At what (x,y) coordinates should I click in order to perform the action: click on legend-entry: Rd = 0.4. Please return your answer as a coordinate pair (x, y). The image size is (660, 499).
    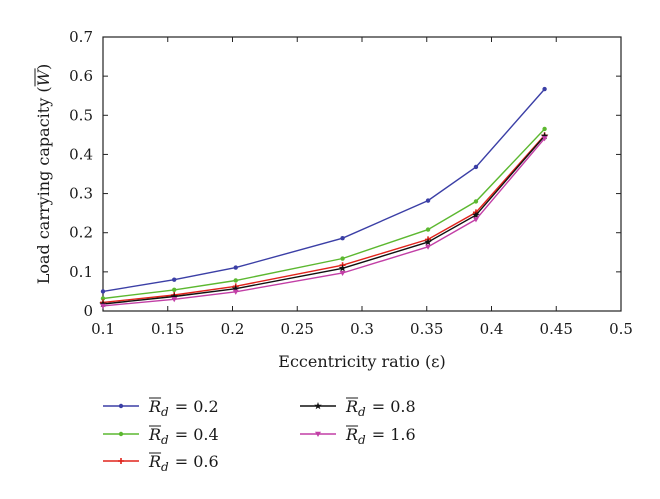
    Looking at the image, I should click on (161, 436).